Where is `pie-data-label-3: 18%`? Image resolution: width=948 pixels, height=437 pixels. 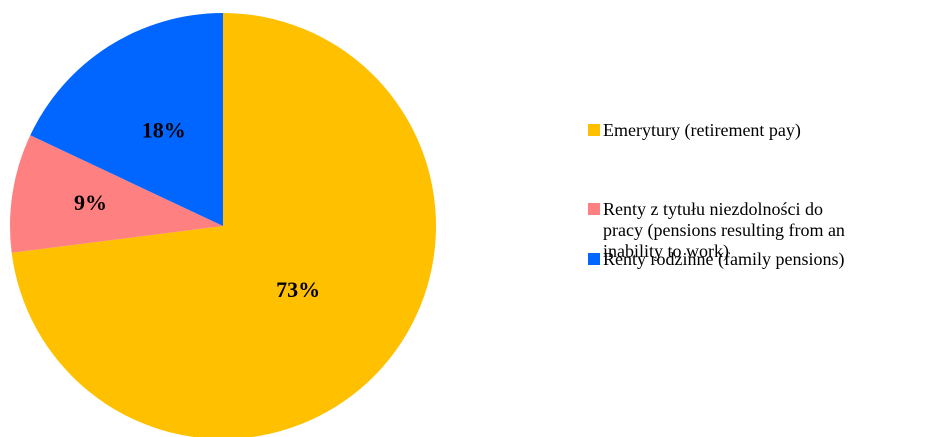 pie-data-label-3: 18% is located at coordinates (164, 130).